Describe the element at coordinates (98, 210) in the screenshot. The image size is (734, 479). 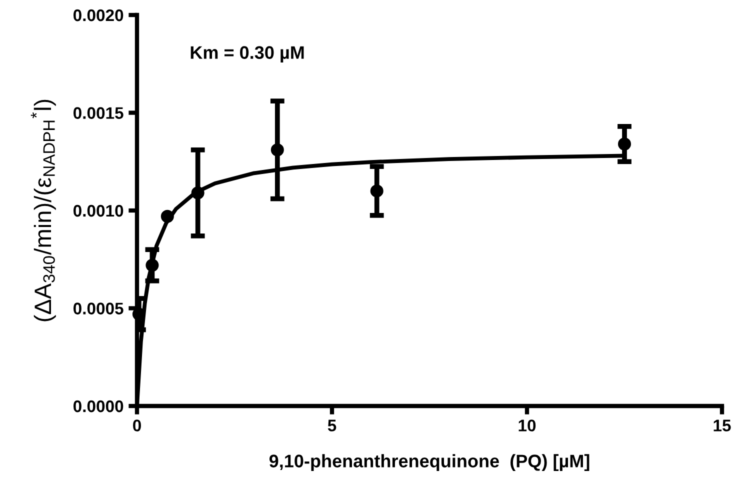
I see `y-tick-label: 0.0010` at that location.